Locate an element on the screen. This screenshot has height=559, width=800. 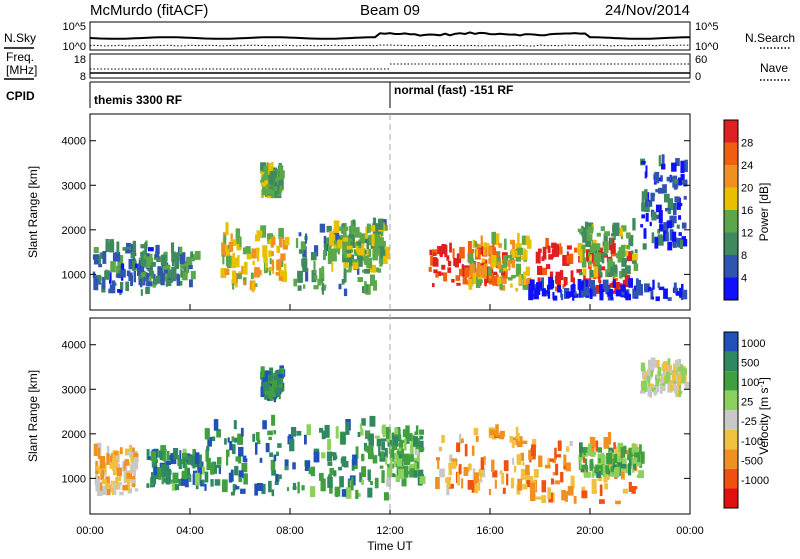
power-colorbar-tick: 8 is located at coordinates (744, 256).